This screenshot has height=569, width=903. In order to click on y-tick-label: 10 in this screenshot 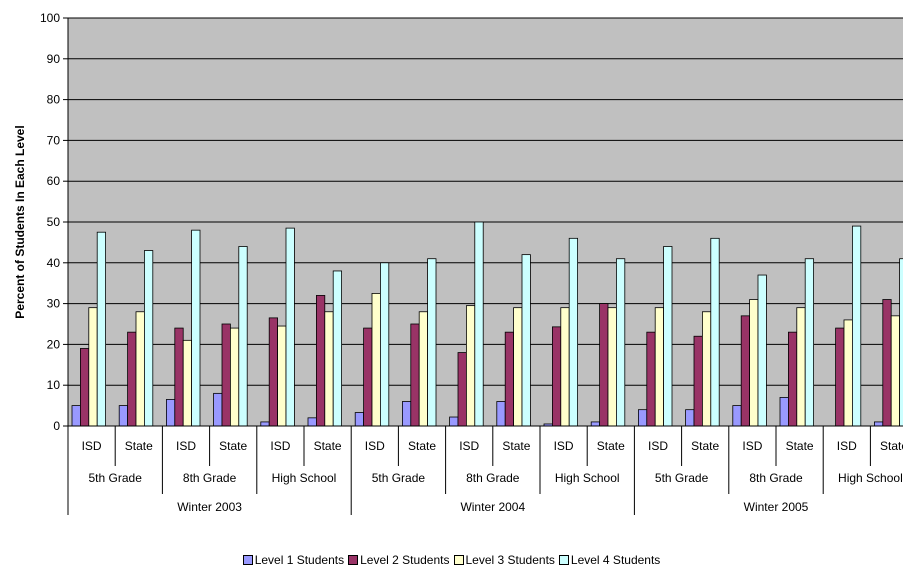, I will do `click(54, 385)`.